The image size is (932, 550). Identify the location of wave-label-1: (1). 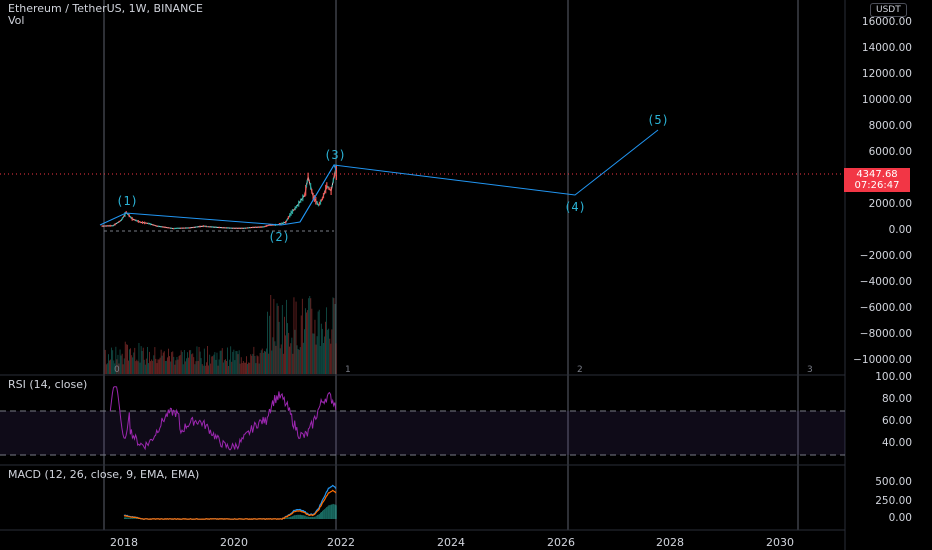
(127, 201).